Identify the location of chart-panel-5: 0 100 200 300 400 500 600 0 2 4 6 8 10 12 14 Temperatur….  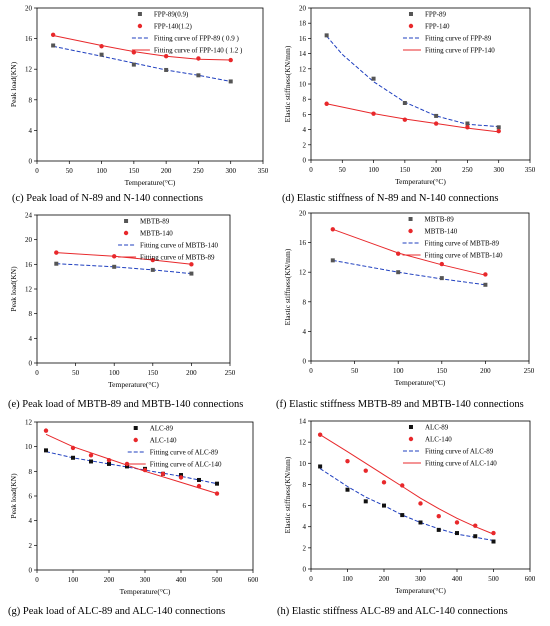
(409, 507).